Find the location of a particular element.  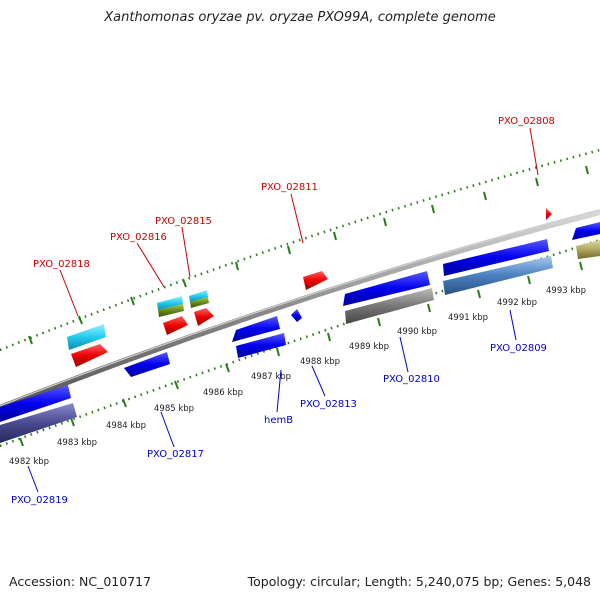

kbp-label-4987: 4987 kbp is located at coordinates (271, 377).